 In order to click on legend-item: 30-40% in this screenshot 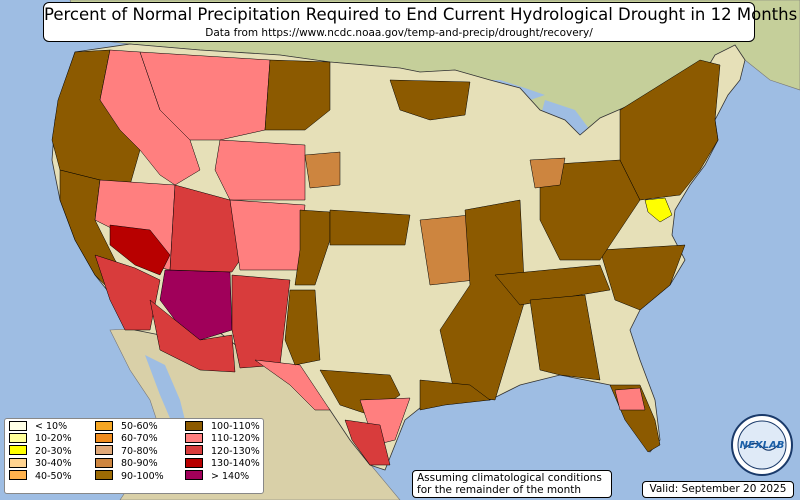, I will do `click(40, 463)`.